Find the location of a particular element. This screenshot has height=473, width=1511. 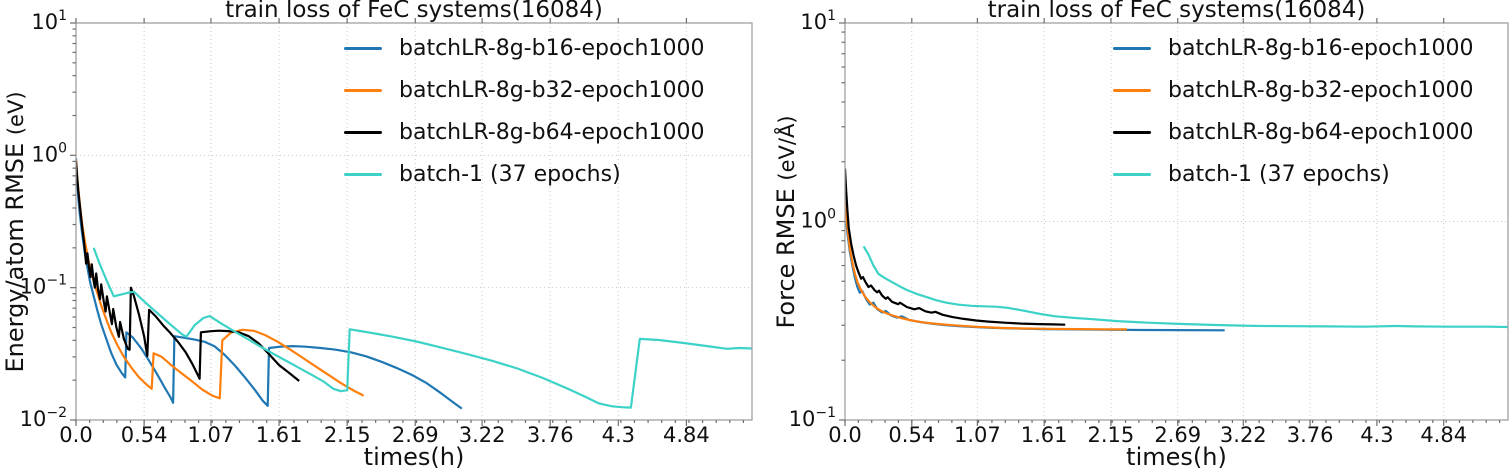

left-plot-title: train loss of FeC systems(16084) is located at coordinates (414, 11).